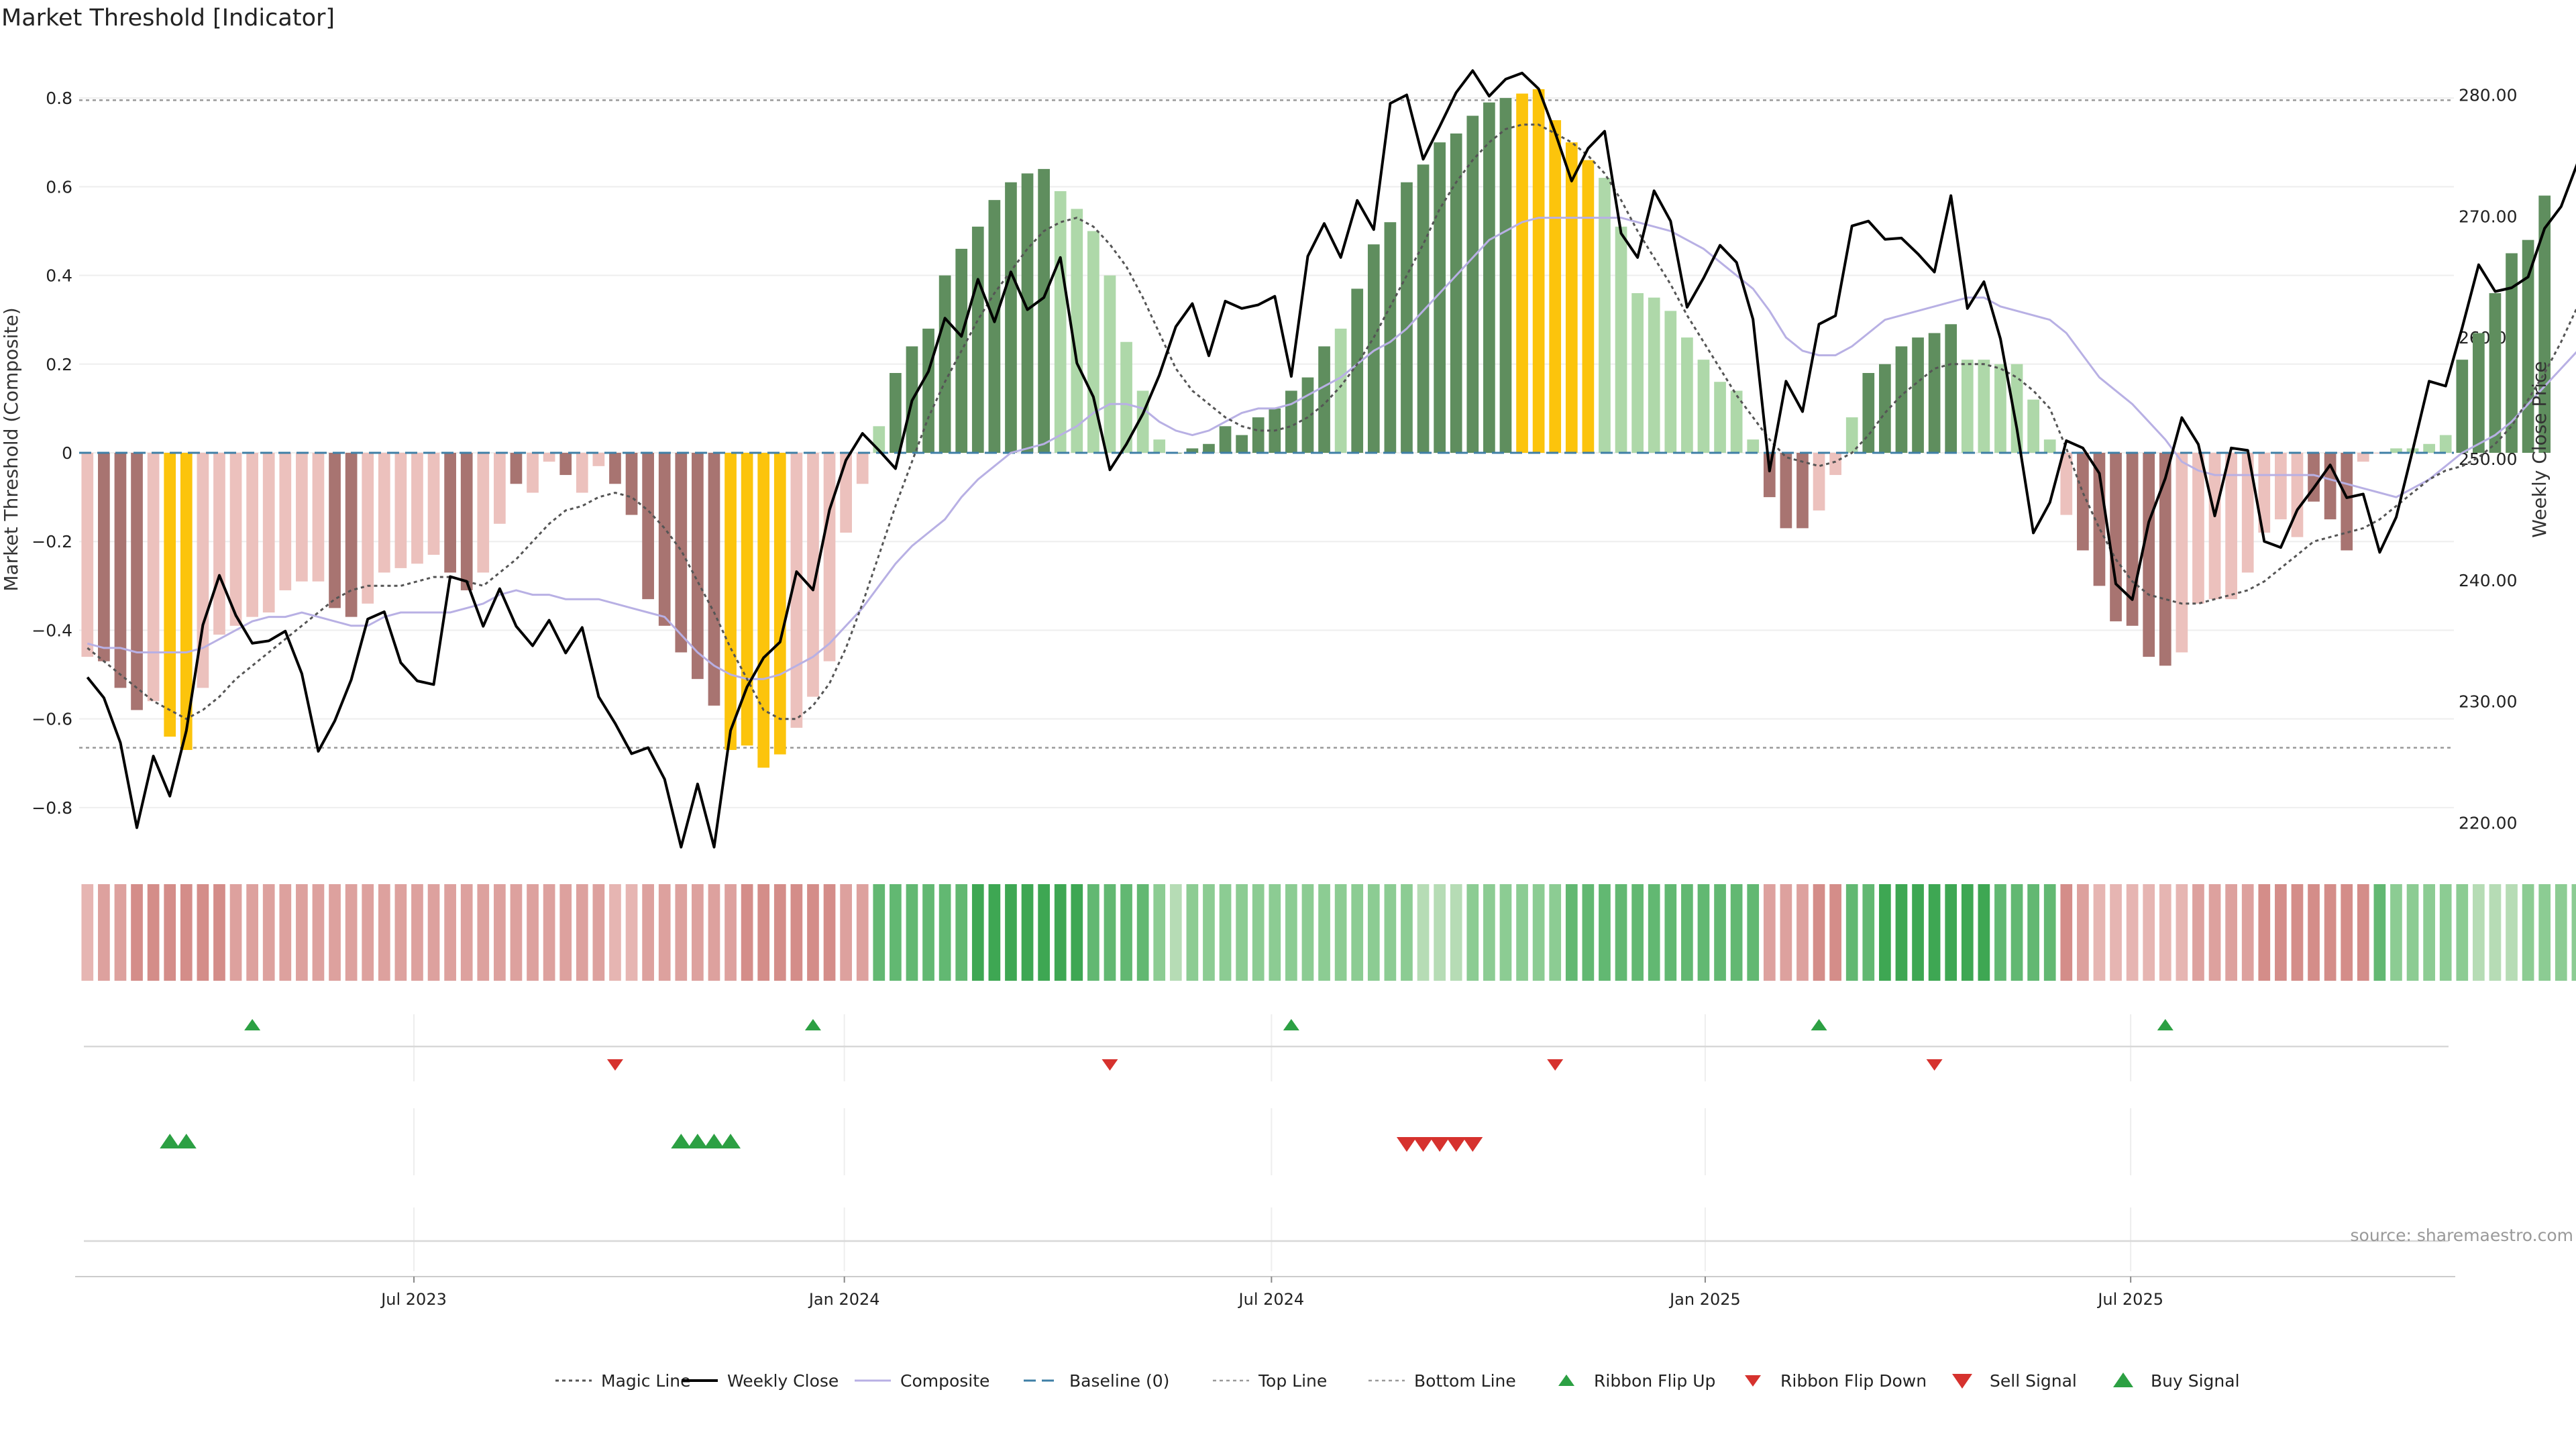  Describe the element at coordinates (2129, 1299) in the screenshot. I see `x-tick-label: Jul 2025` at that location.